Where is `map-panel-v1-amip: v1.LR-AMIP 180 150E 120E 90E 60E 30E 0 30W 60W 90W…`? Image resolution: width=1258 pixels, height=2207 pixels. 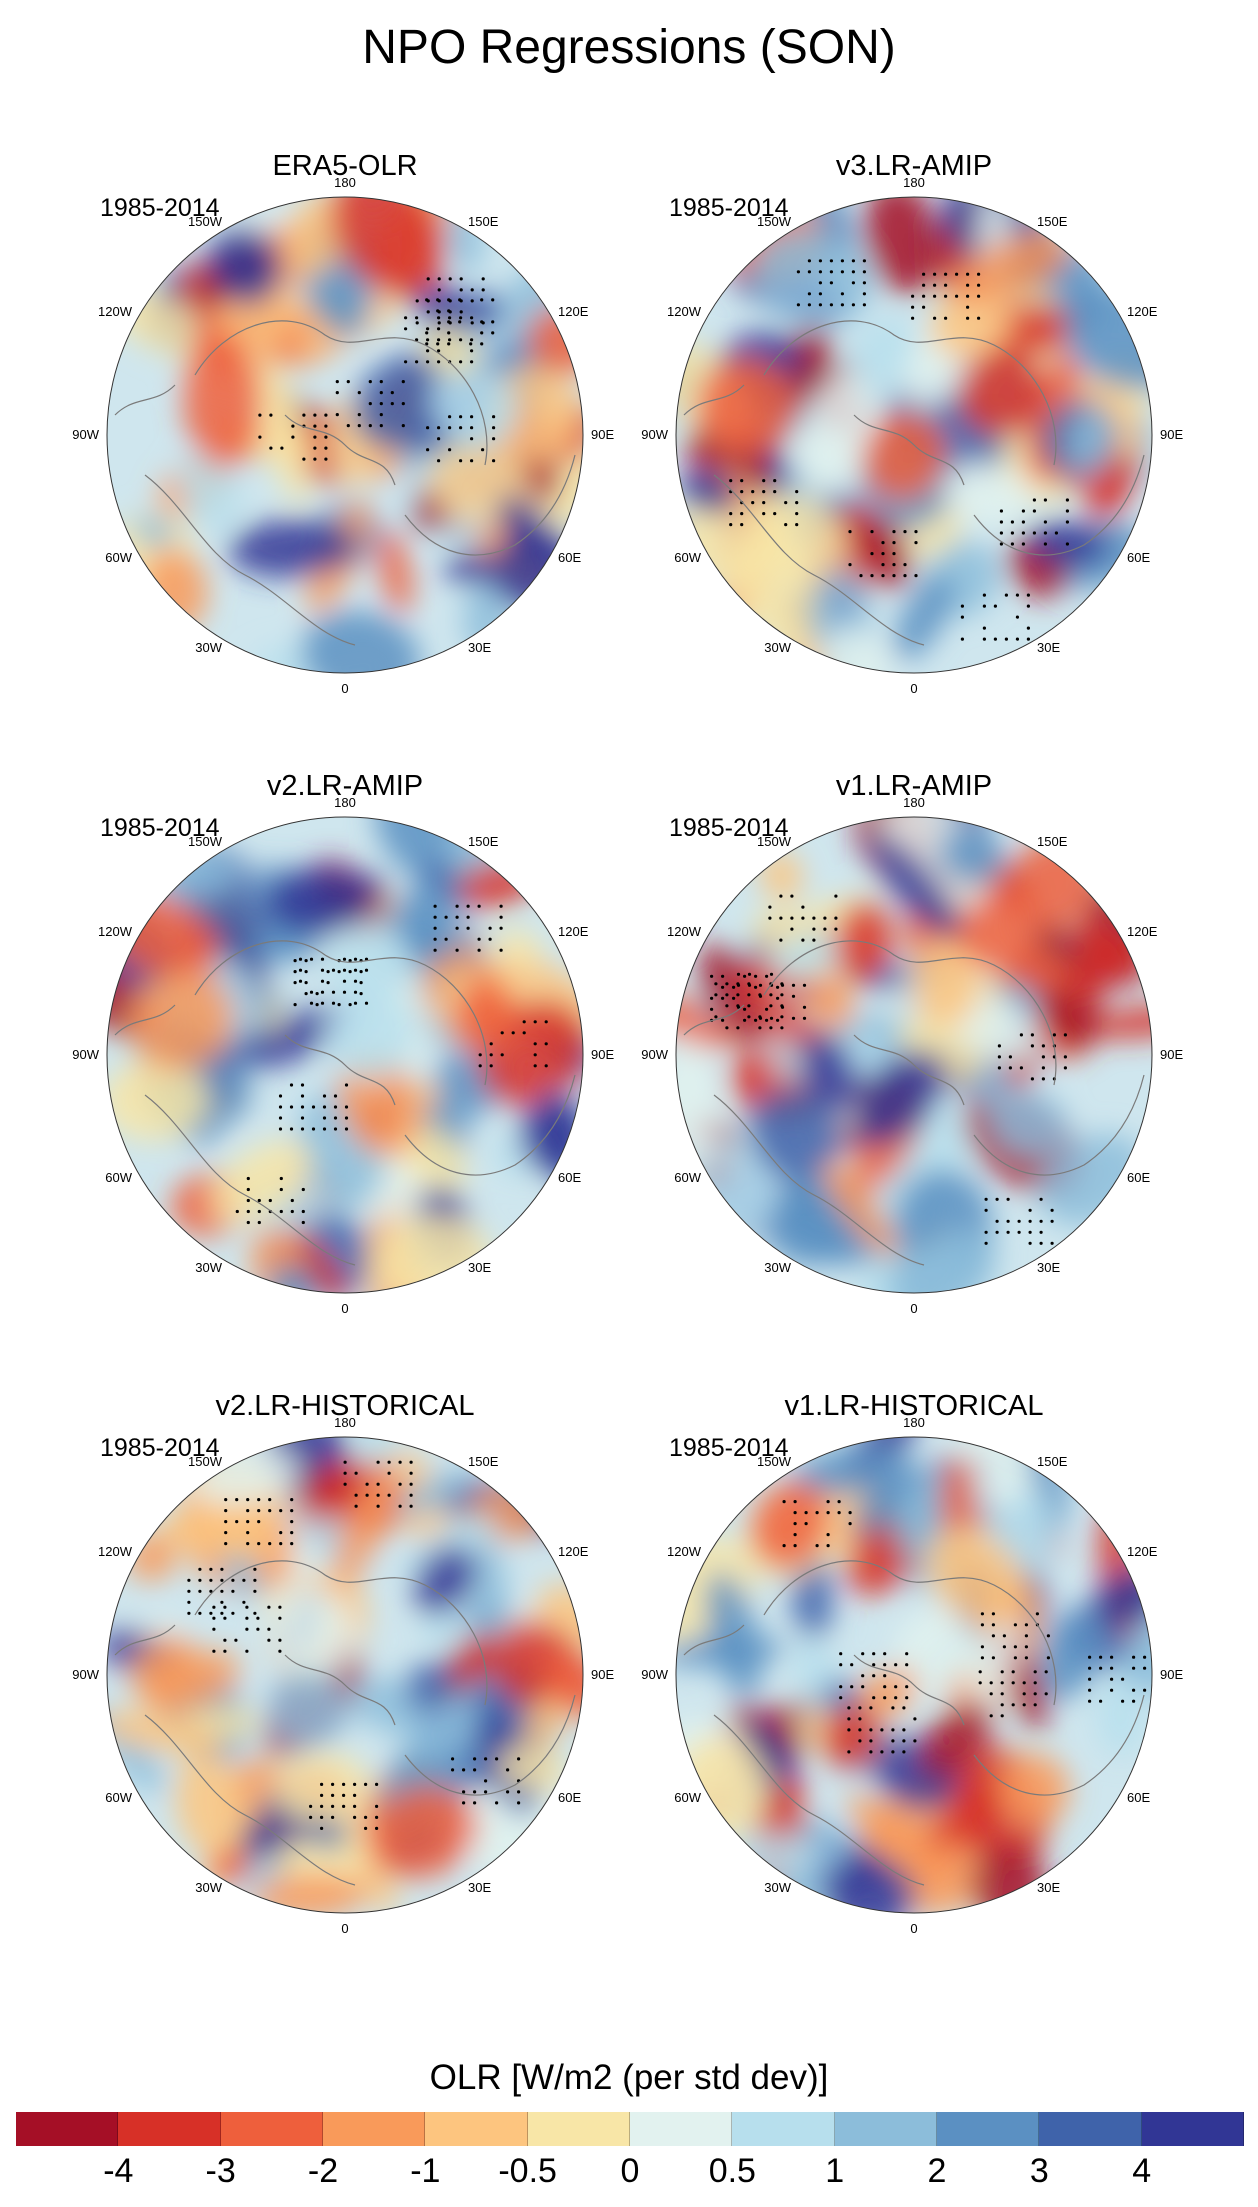
map-panel-v1-amip: v1.LR-AMIP 180 150E 120E 90E 60E 30E 0 30W 60W 90W… is located at coordinates (914, 1050).